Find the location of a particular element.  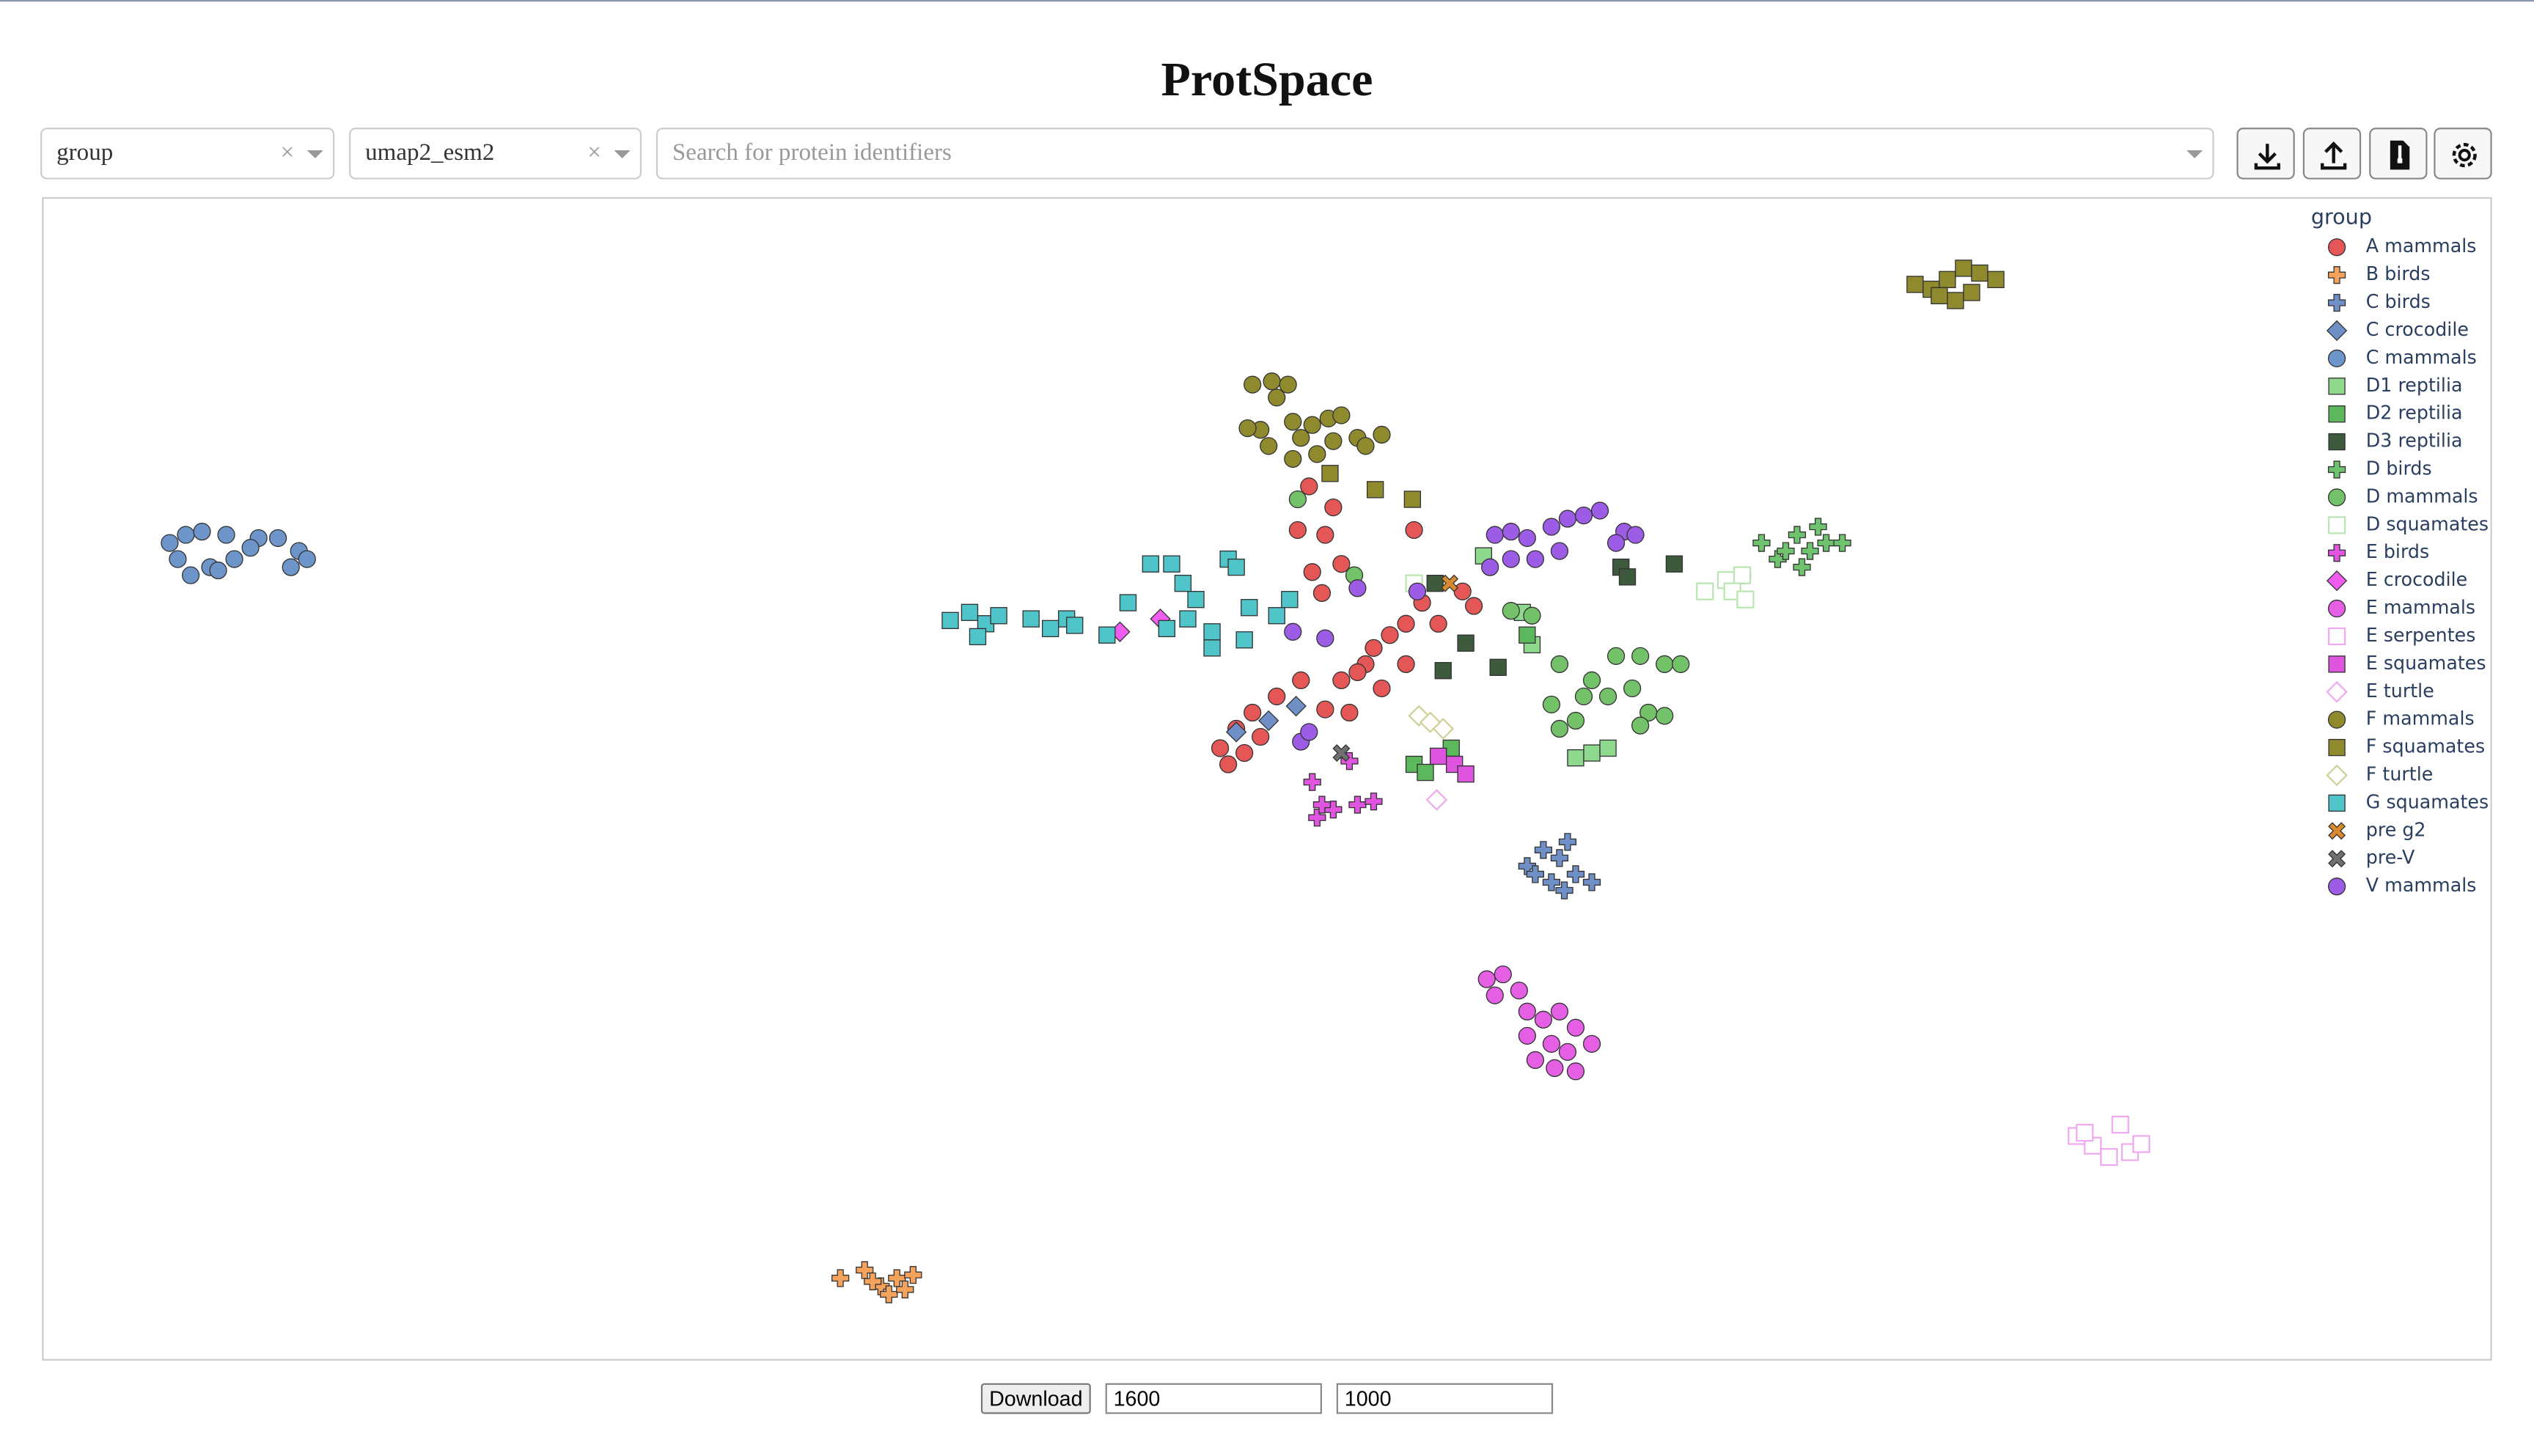

download-button is located at coordinates (2265, 154).